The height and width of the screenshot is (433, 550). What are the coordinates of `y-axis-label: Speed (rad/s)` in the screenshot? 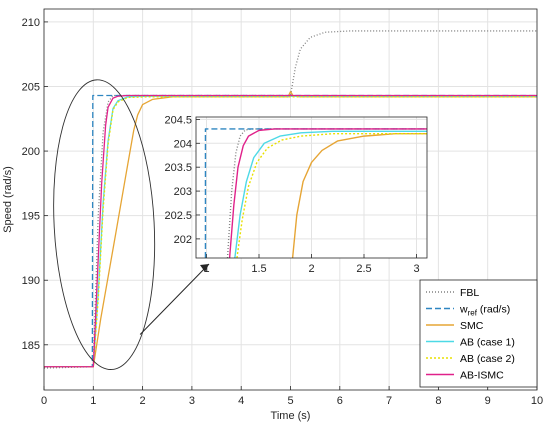 It's located at (8, 199).